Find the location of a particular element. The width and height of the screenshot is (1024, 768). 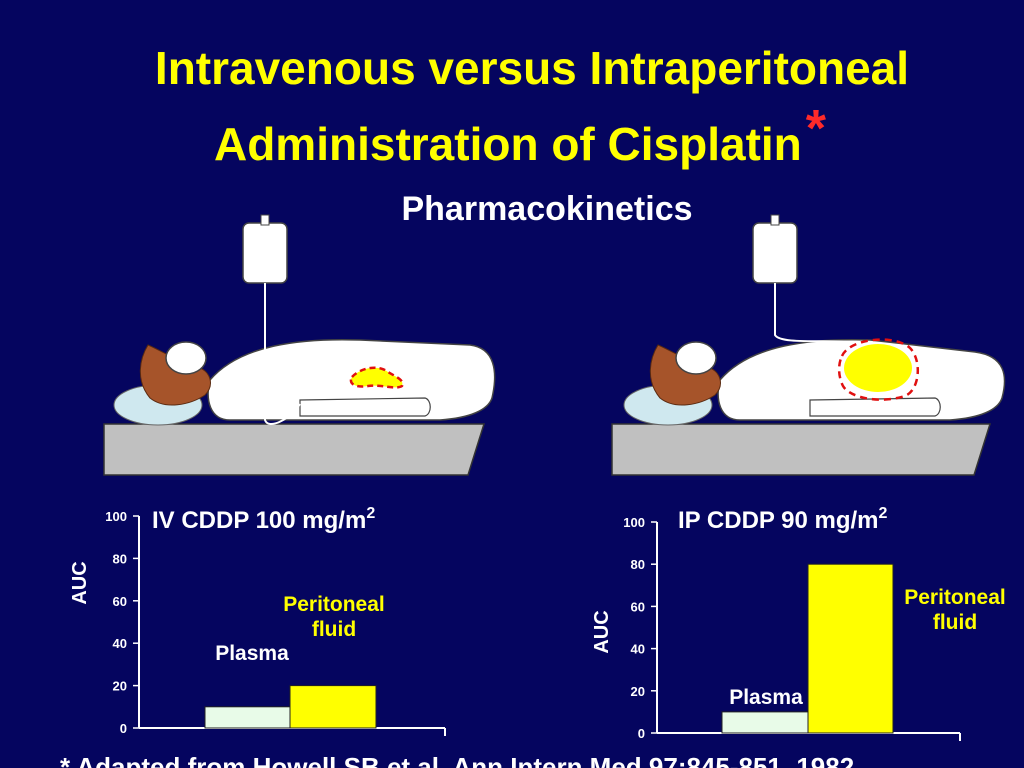

chart-iv-category-label-peritoneal: Peritoneal is located at coordinates (334, 604).